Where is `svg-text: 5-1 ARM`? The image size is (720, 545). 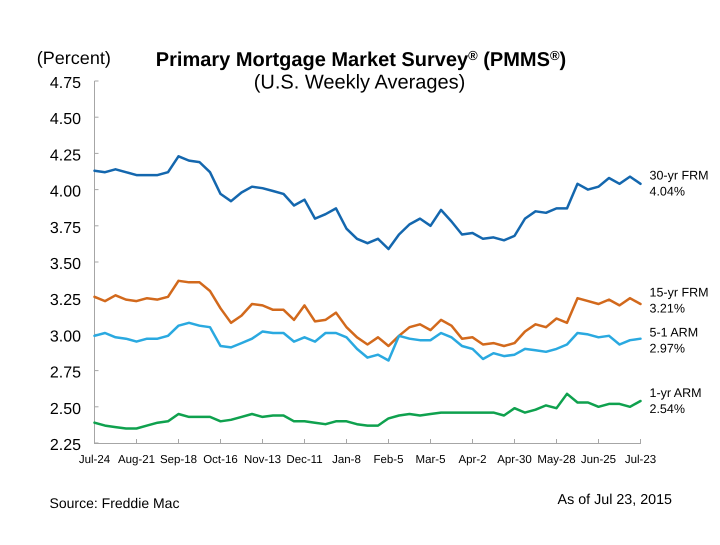 svg-text: 5-1 ARM is located at coordinates (674, 333).